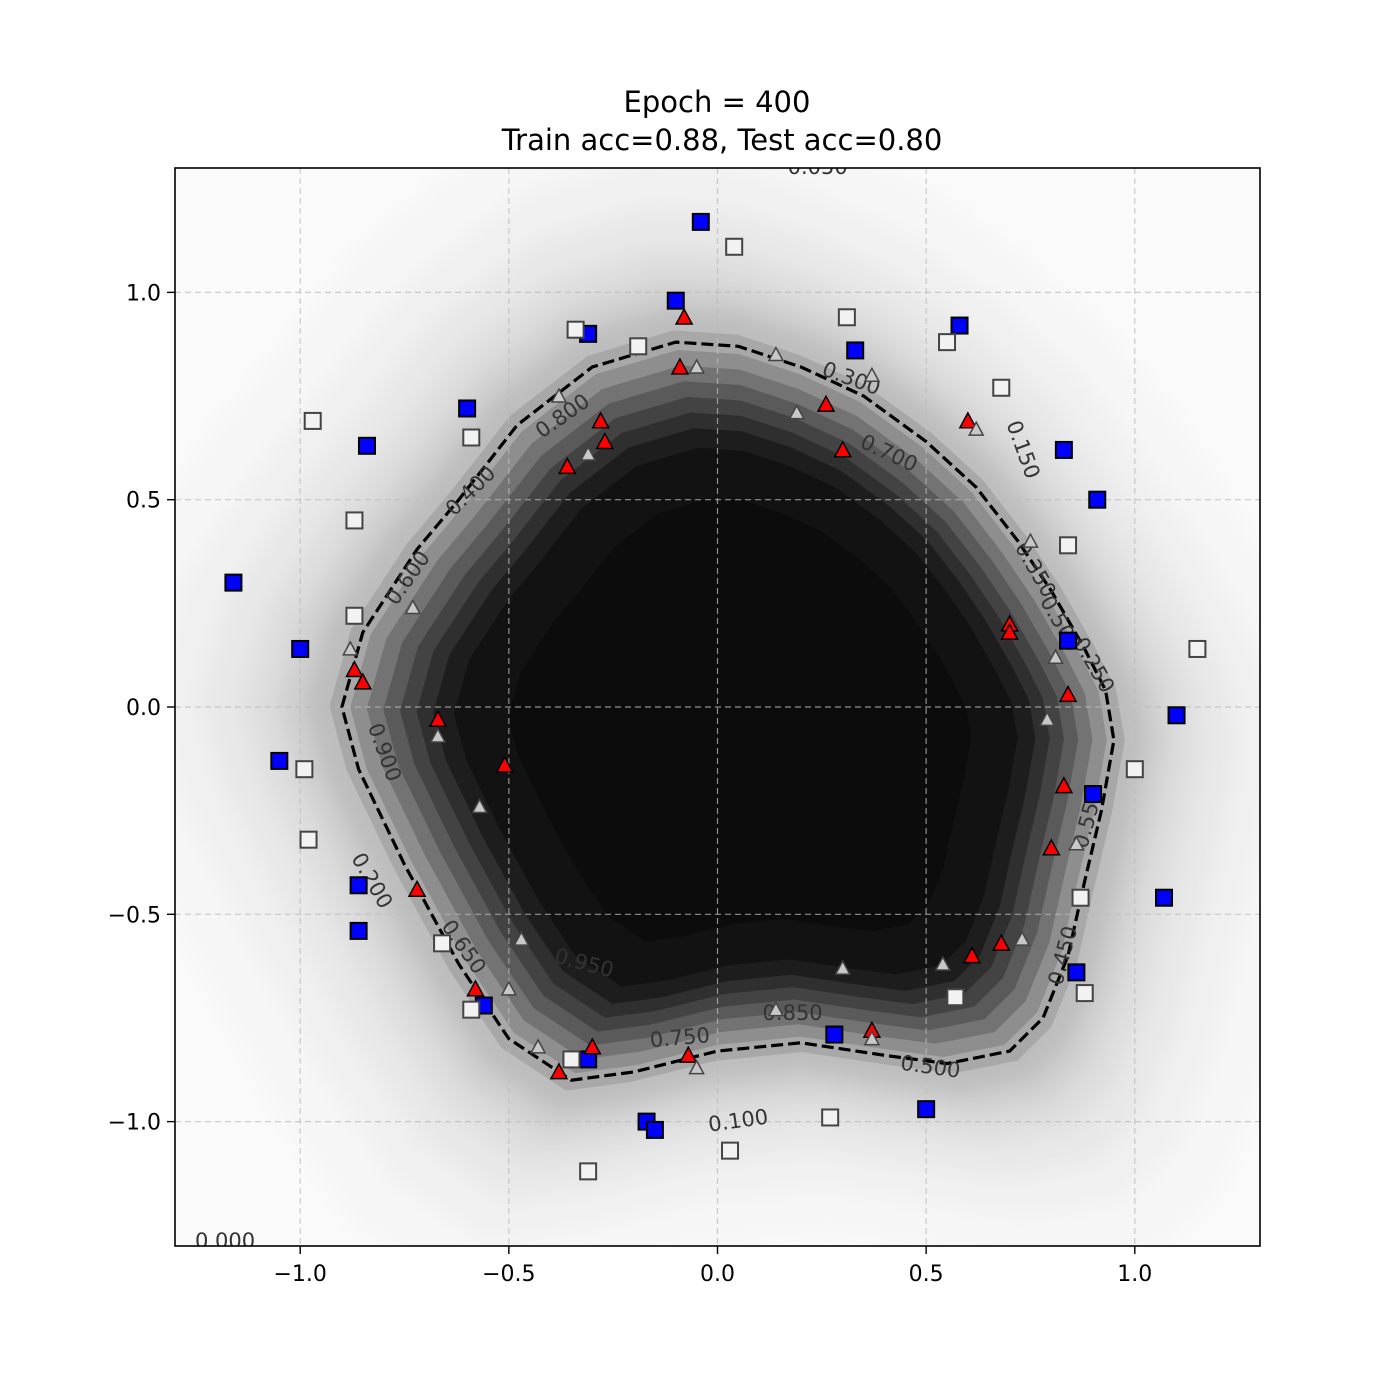 Image resolution: width=1400 pixels, height=1400 pixels. Describe the element at coordinates (717, 102) in the screenshot. I see `chart-title: Epoch = 400` at that location.